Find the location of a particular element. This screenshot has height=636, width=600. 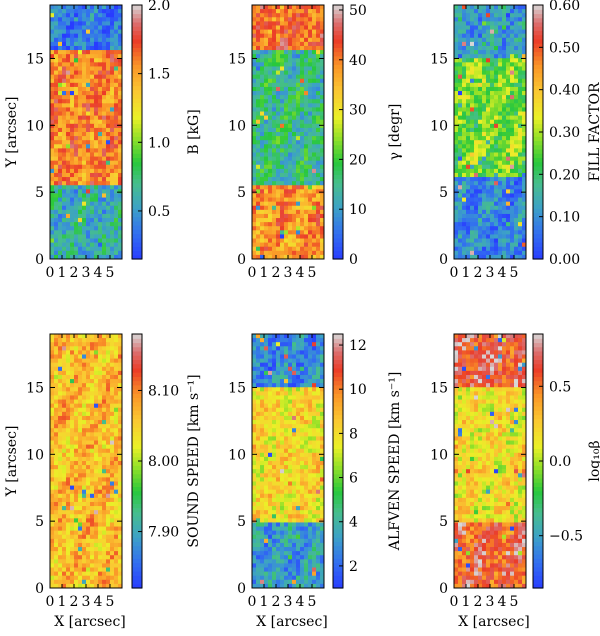

y-tick-label: 15 is located at coordinates (237, 59).